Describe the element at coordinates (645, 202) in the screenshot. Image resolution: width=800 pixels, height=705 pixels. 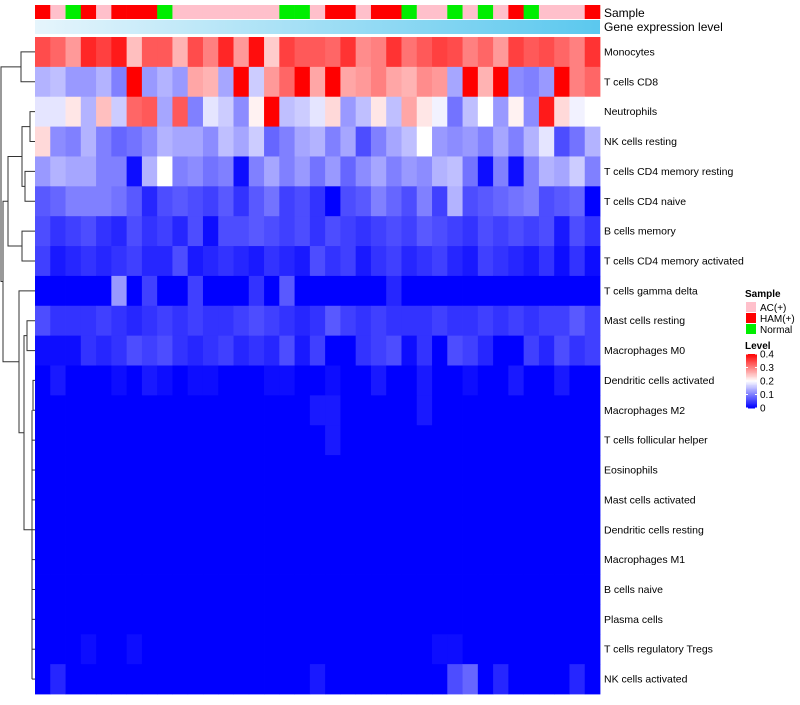
I see `row-label: T cells CD4 naive` at that location.